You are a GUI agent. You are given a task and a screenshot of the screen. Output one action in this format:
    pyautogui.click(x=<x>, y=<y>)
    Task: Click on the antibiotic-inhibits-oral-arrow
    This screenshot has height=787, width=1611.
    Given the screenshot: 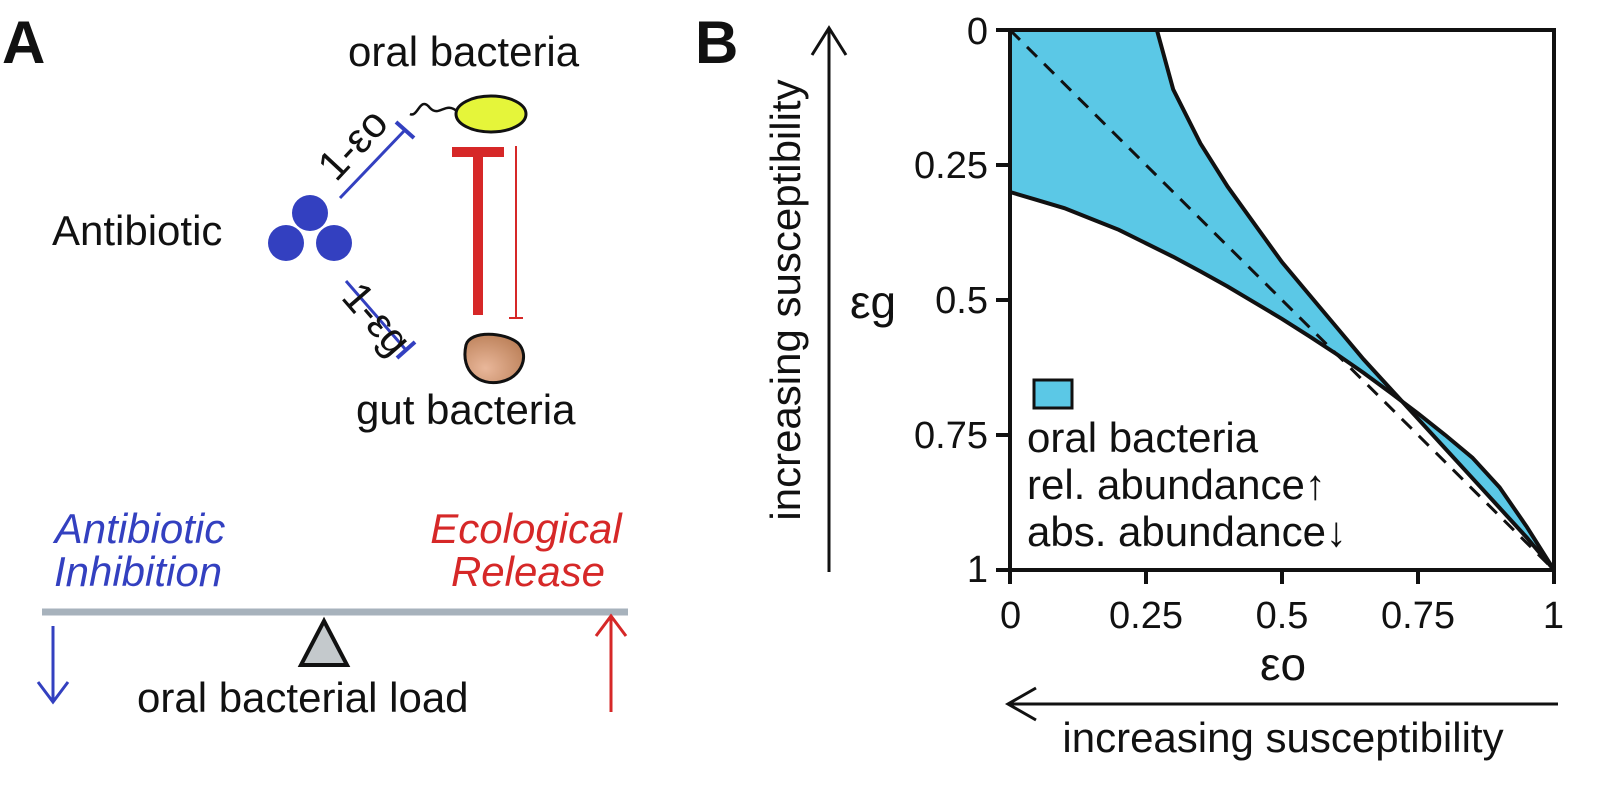 What is the action you would take?
    pyautogui.click(x=377, y=160)
    